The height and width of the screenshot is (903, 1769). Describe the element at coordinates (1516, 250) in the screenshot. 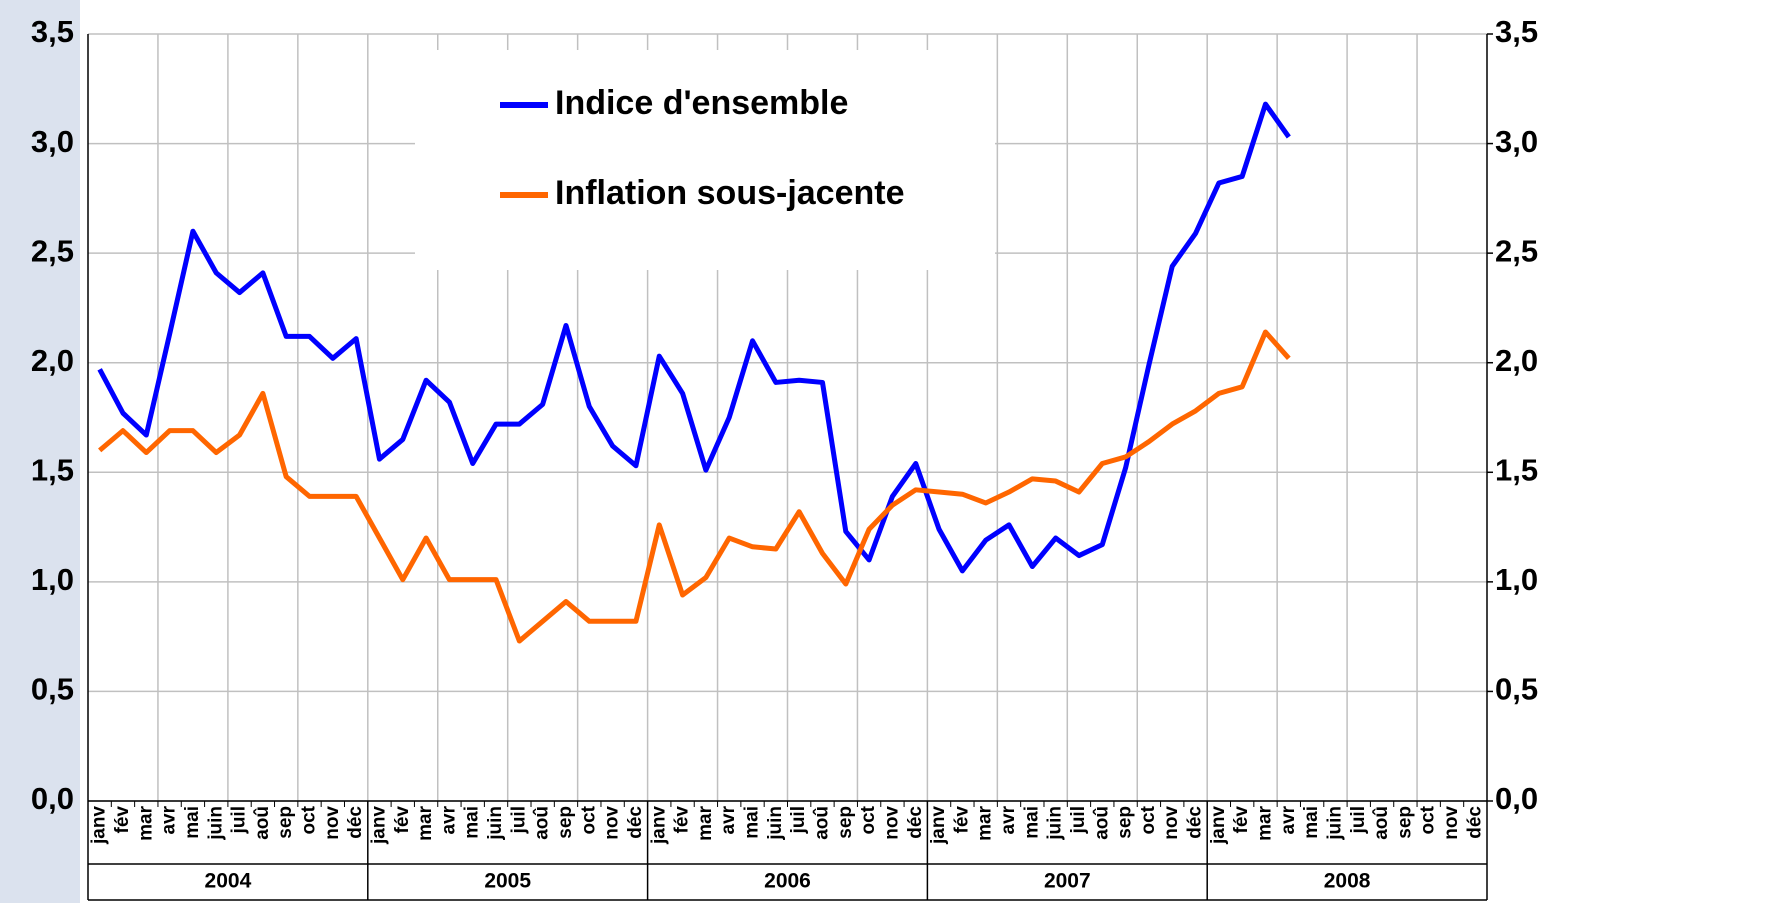

I see `y2-tick-label: 2,5` at that location.